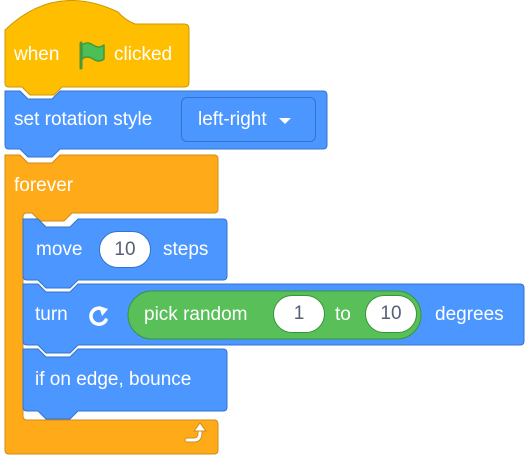 This screenshot has width=531, height=464. What do you see at coordinates (343, 314) in the screenshot?
I see `to-label: to` at bounding box center [343, 314].